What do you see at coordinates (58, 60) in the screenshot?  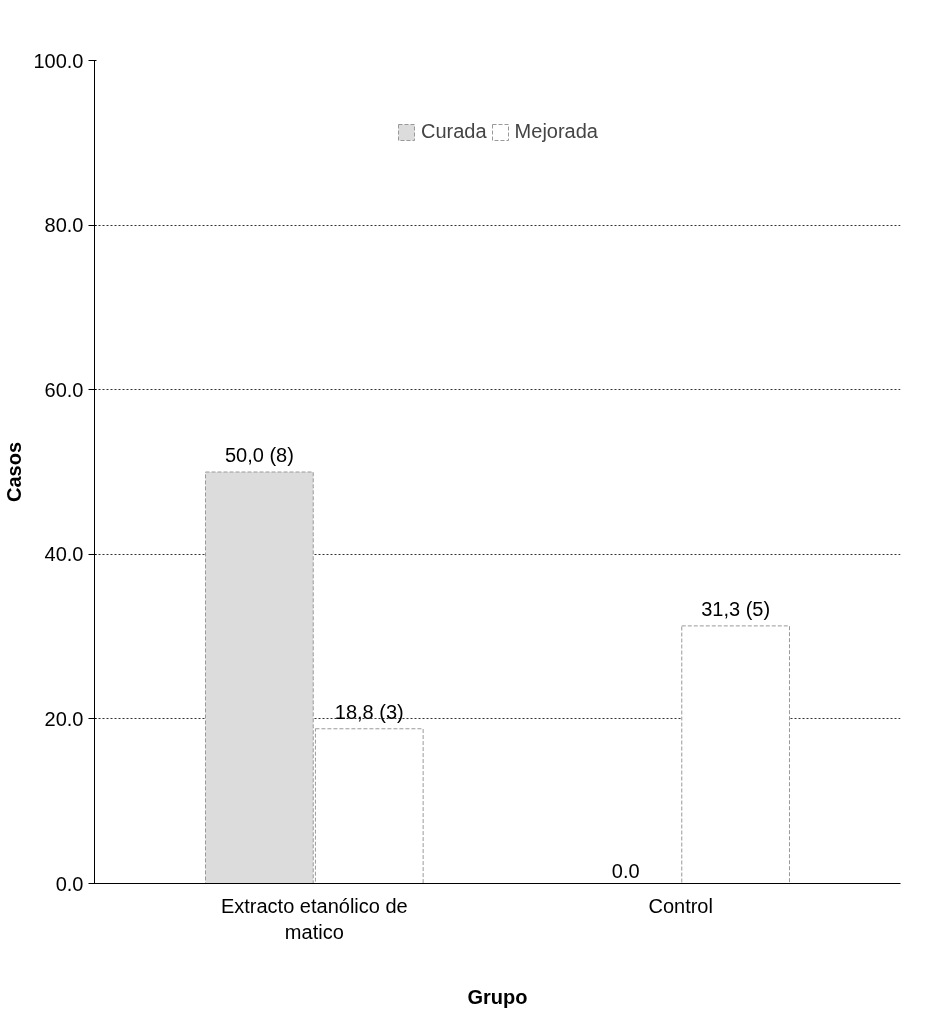 I see `y-tick-label: 100.0` at bounding box center [58, 60].